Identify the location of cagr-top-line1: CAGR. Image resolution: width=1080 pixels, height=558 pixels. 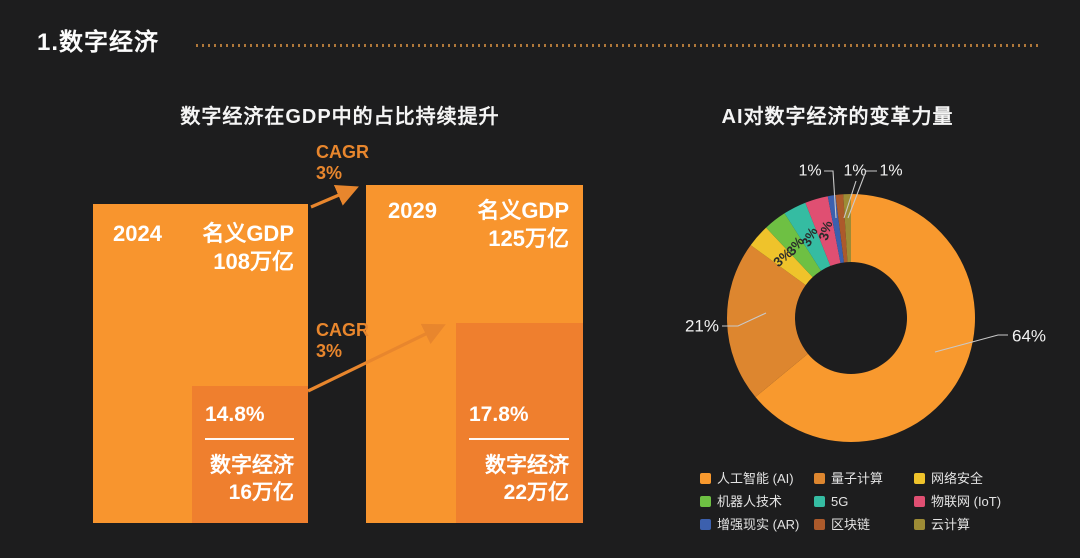
(342, 152).